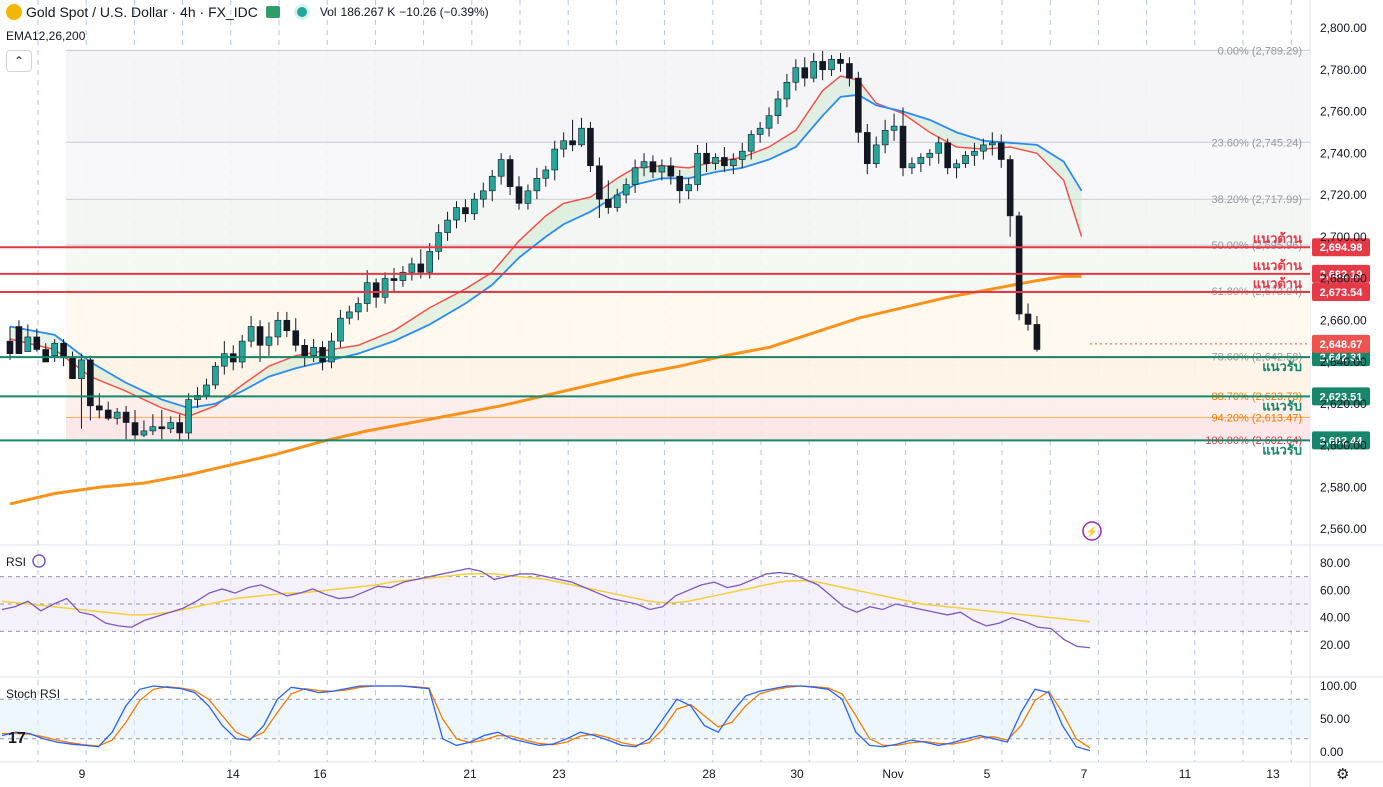 The image size is (1383, 787). Describe the element at coordinates (46, 36) in the screenshot. I see `indicator-legend: EMA12,26,200` at that location.